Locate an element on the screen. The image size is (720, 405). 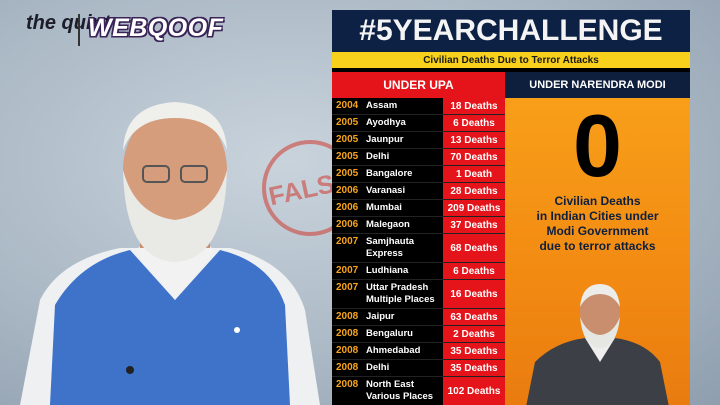
logo-divider is located at coordinates (79, 30).